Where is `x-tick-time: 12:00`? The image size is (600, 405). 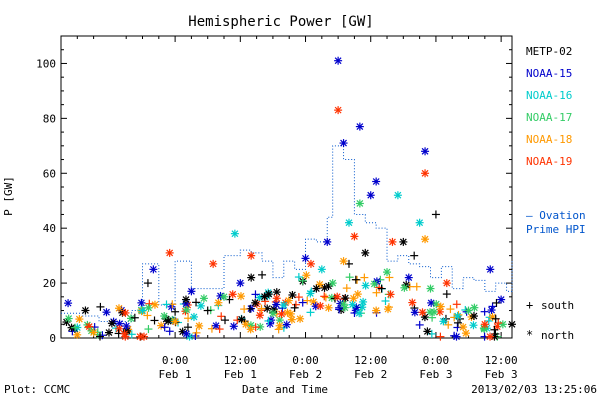 x-tick-time: 12:00 is located at coordinates (501, 360).